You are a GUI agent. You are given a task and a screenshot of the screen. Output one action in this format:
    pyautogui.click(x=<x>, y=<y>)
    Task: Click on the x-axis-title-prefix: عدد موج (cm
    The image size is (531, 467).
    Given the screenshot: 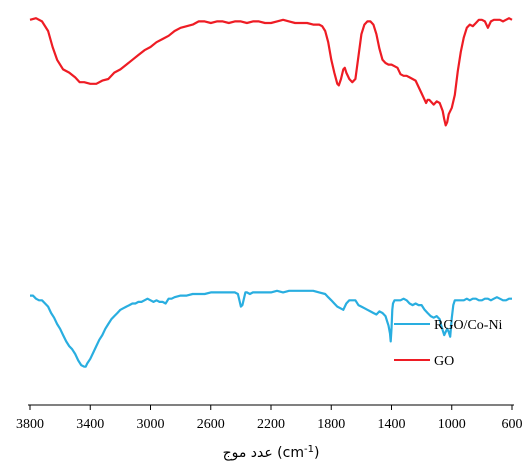 What is the action you would take?
    pyautogui.click(x=263, y=453)
    